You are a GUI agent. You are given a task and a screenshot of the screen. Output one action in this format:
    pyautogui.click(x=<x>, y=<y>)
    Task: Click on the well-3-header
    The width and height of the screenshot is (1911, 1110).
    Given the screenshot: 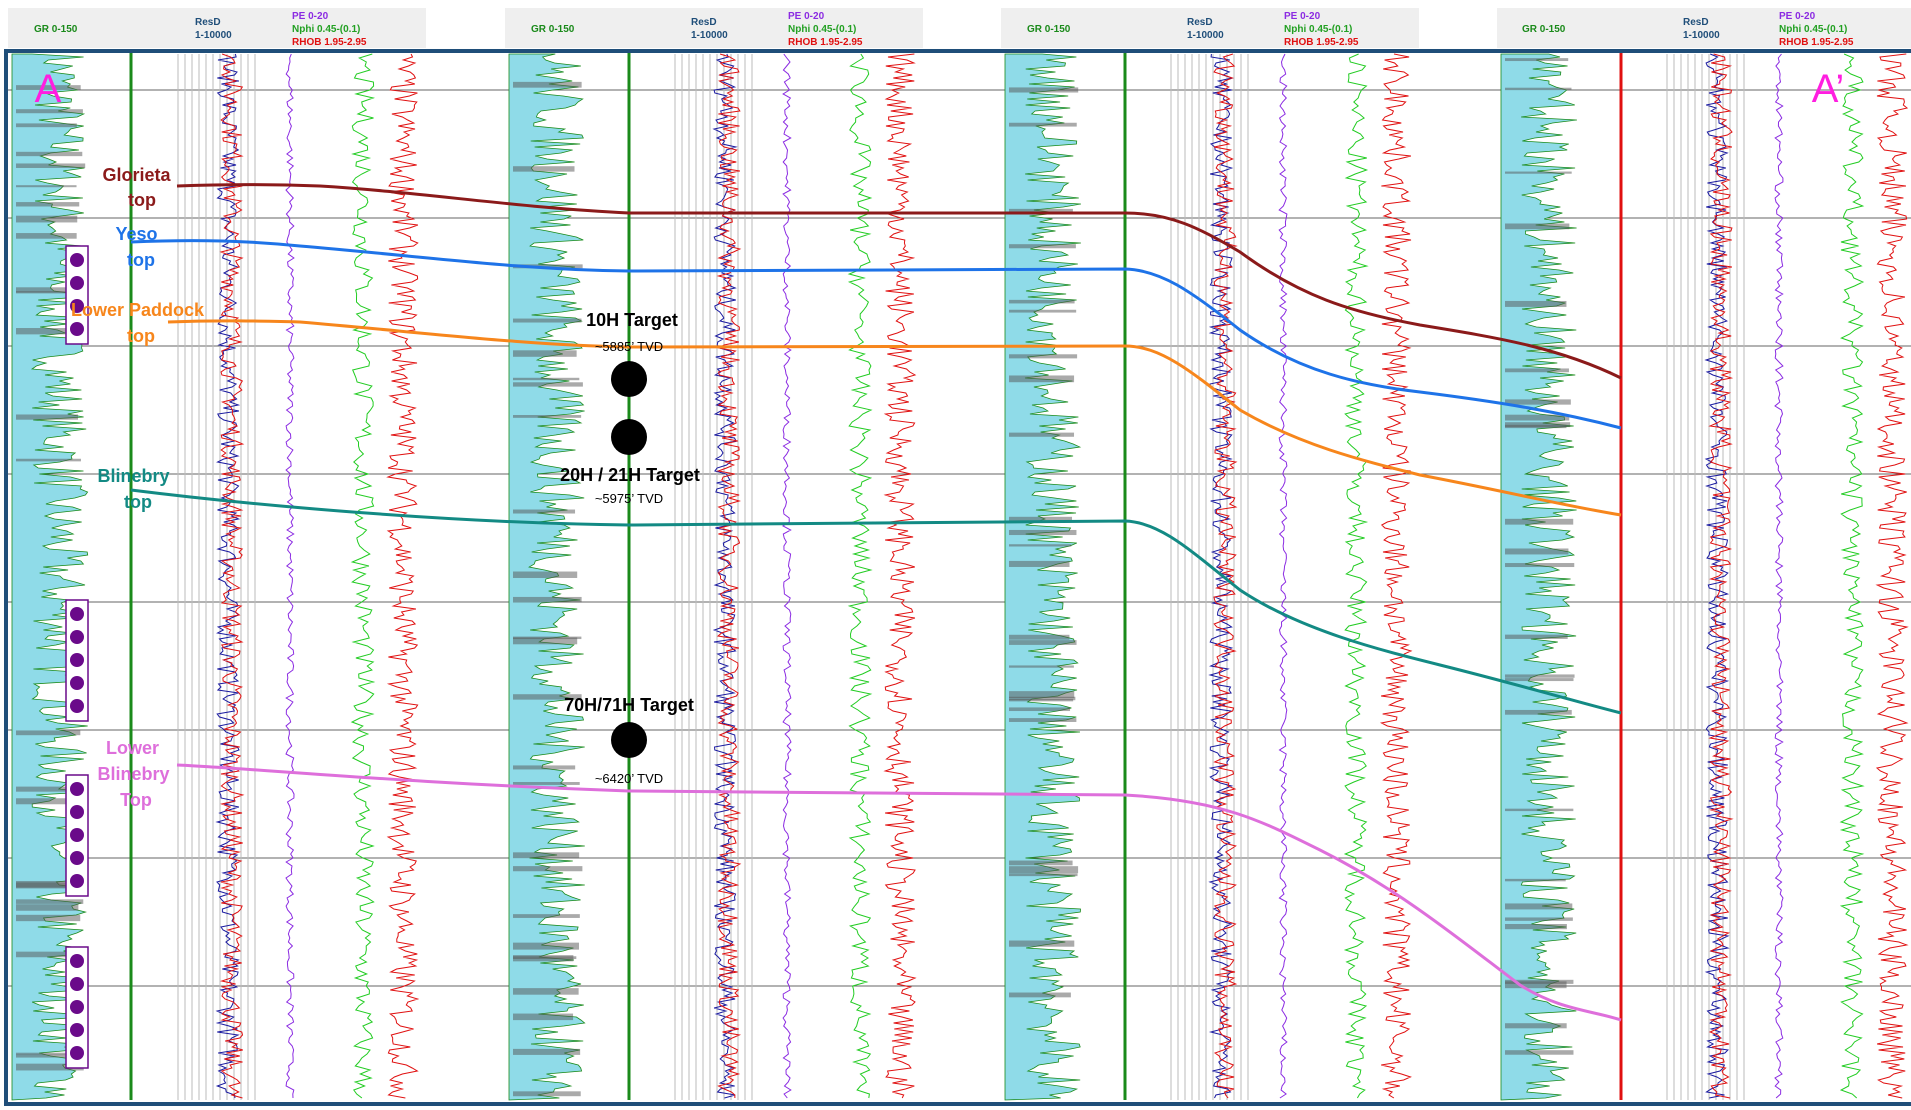 What is the action you would take?
    pyautogui.click(x=1210, y=28)
    